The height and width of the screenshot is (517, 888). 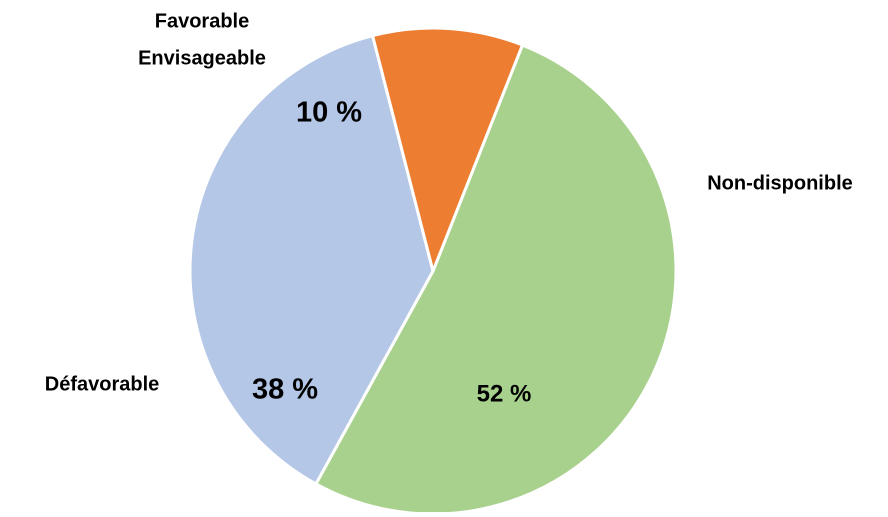 I want to click on category-label-line: Envisageable, so click(x=202, y=58).